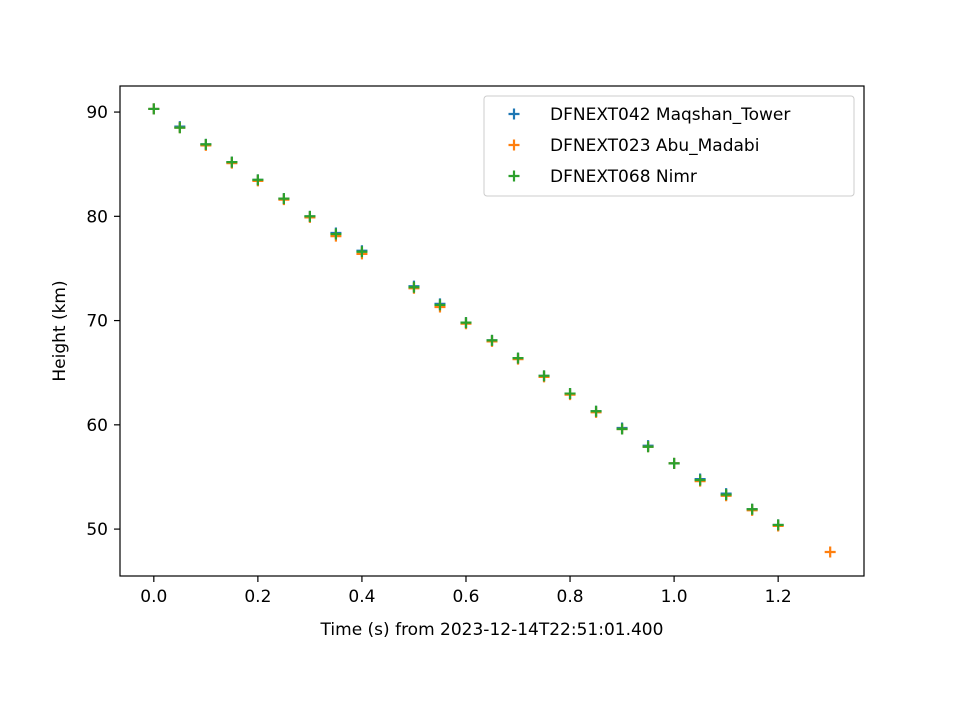  I want to click on x-tick-label: 1.0, so click(674, 597).